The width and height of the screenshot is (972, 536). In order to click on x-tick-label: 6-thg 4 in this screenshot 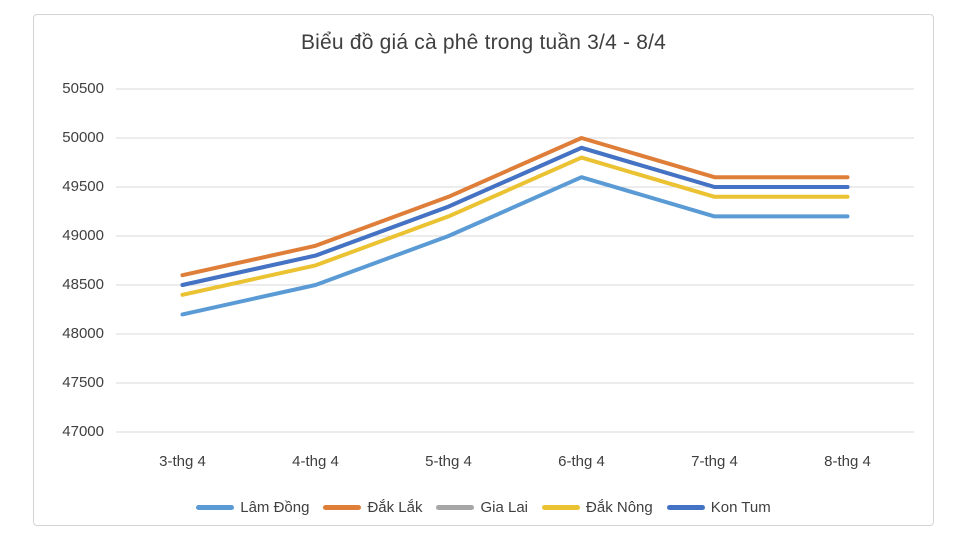, I will do `click(581, 461)`.